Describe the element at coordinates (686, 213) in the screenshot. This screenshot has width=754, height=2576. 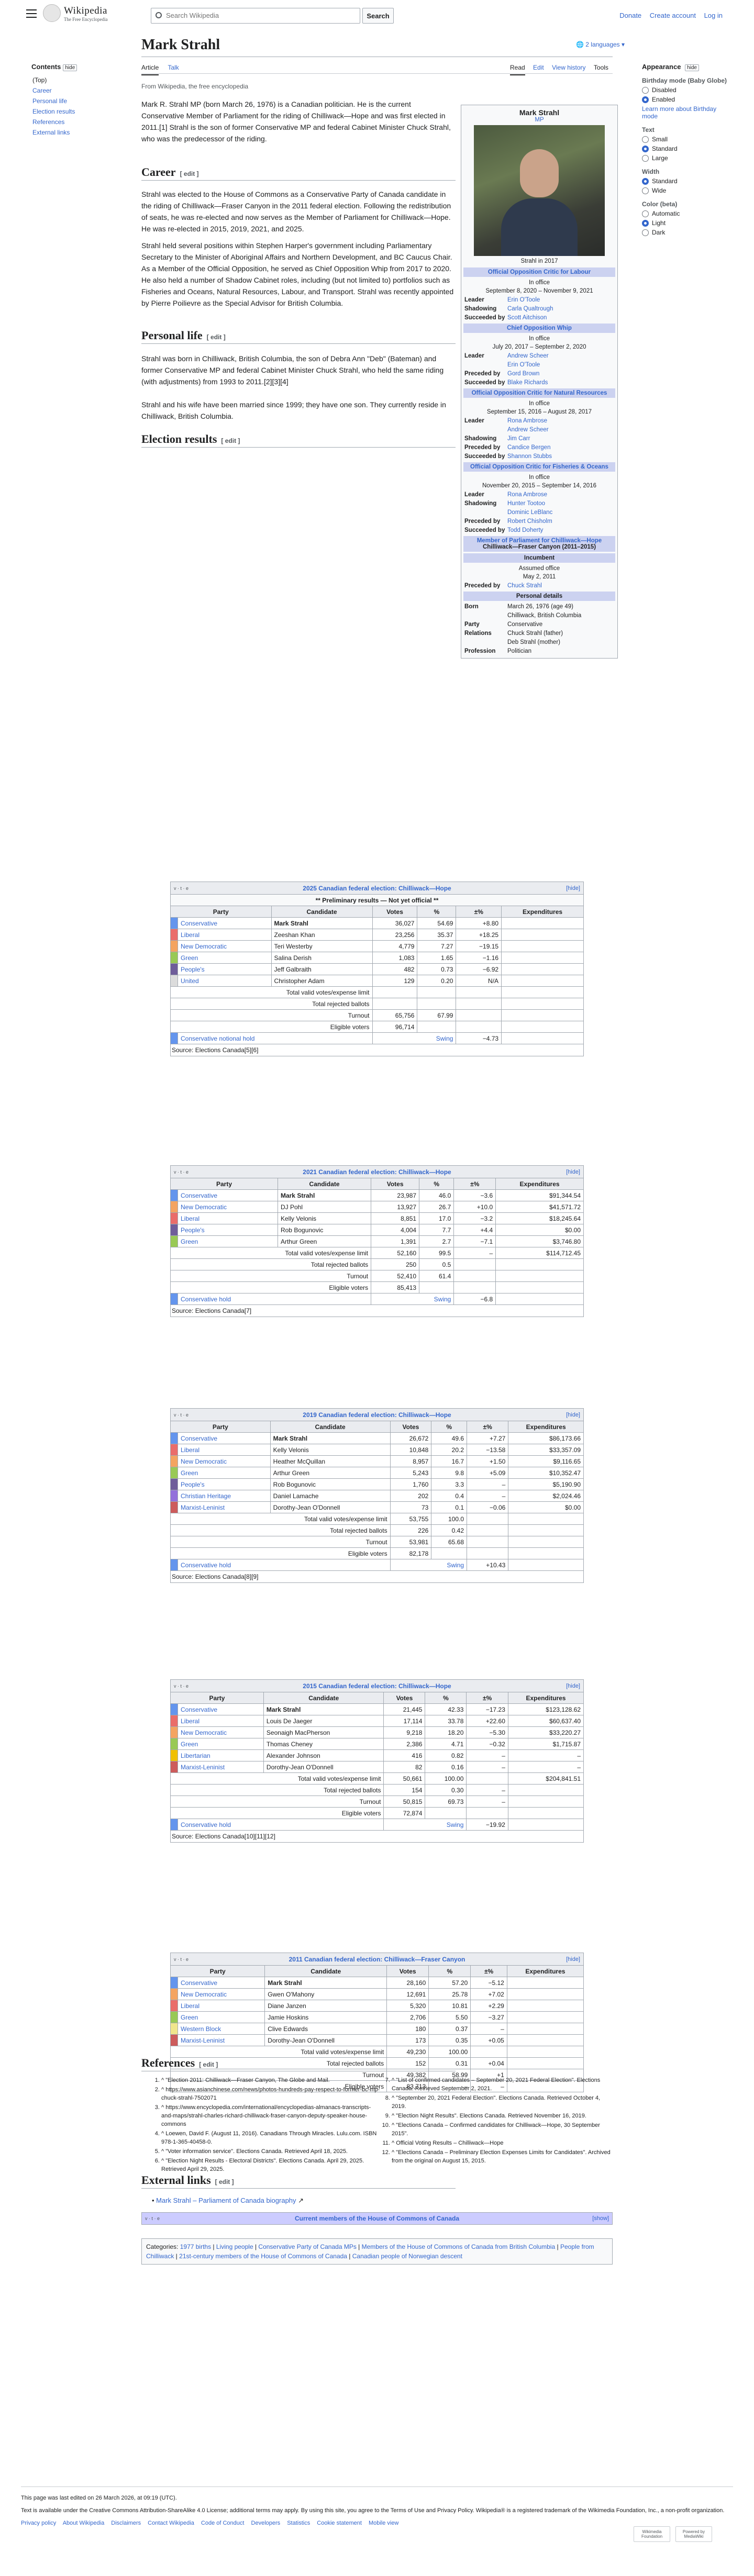
I see `color-automatic-radio: Automatic` at that location.